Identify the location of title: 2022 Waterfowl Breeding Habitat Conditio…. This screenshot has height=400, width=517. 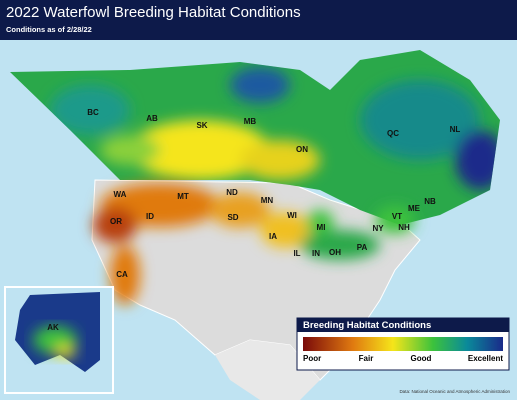
(153, 12).